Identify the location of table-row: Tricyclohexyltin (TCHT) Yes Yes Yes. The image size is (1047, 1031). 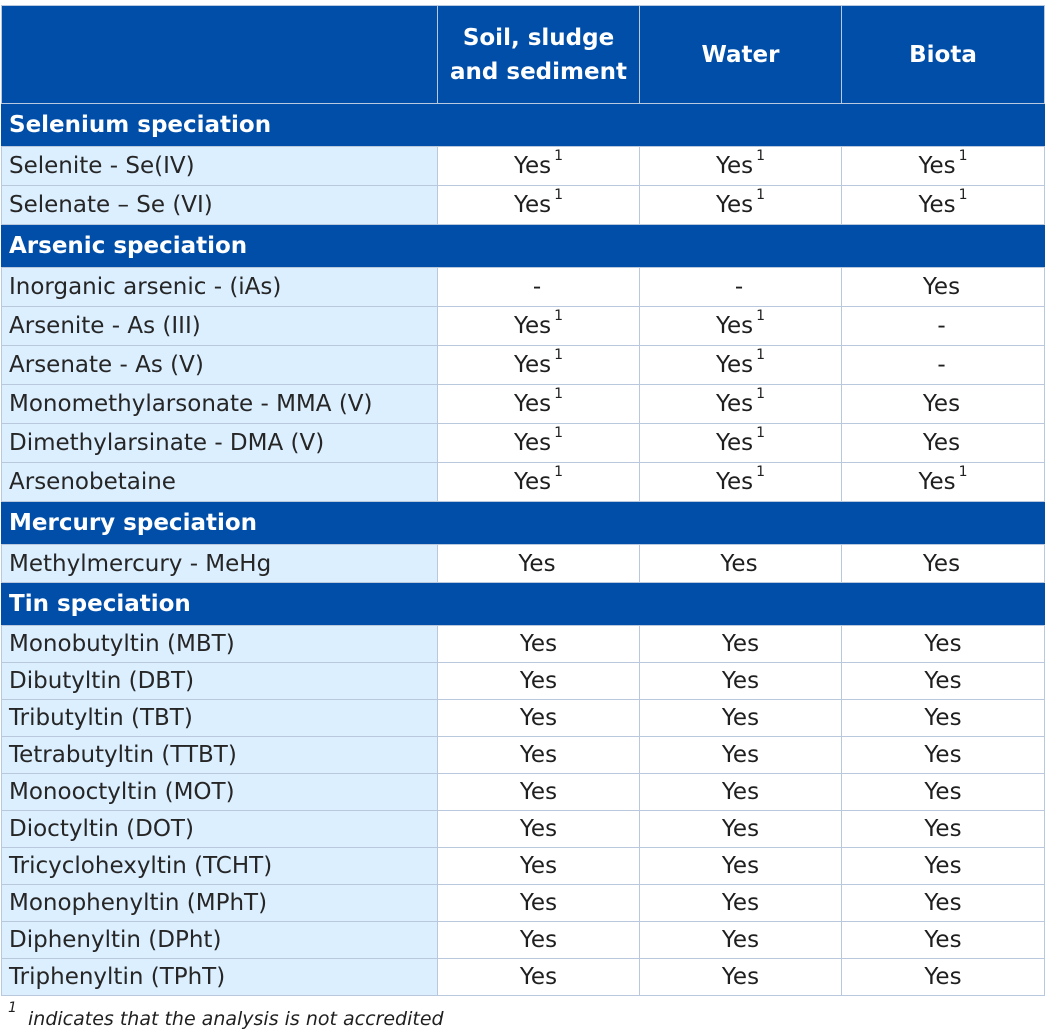
(523, 866).